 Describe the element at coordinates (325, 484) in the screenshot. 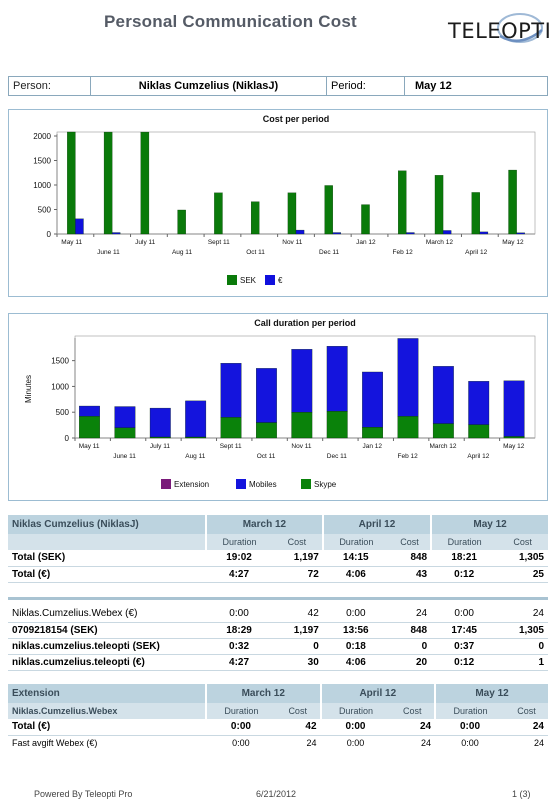

I see `legend-label: Skype` at that location.